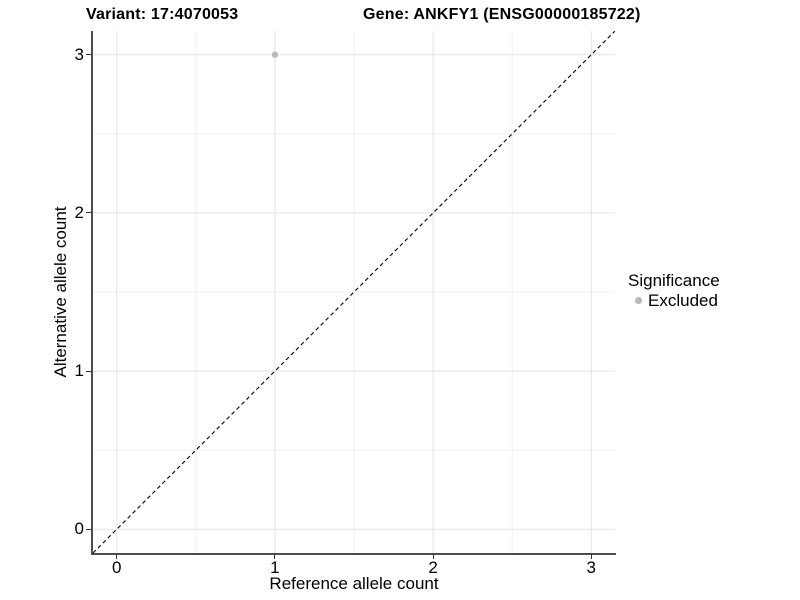 This screenshot has width=800, height=600. I want to click on legend-item: Excluded, so click(674, 300).